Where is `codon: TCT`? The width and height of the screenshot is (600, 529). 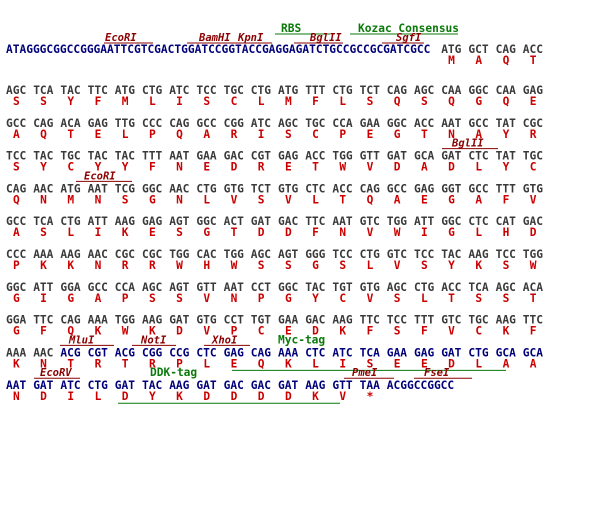 codon: TCT is located at coordinates (370, 90).